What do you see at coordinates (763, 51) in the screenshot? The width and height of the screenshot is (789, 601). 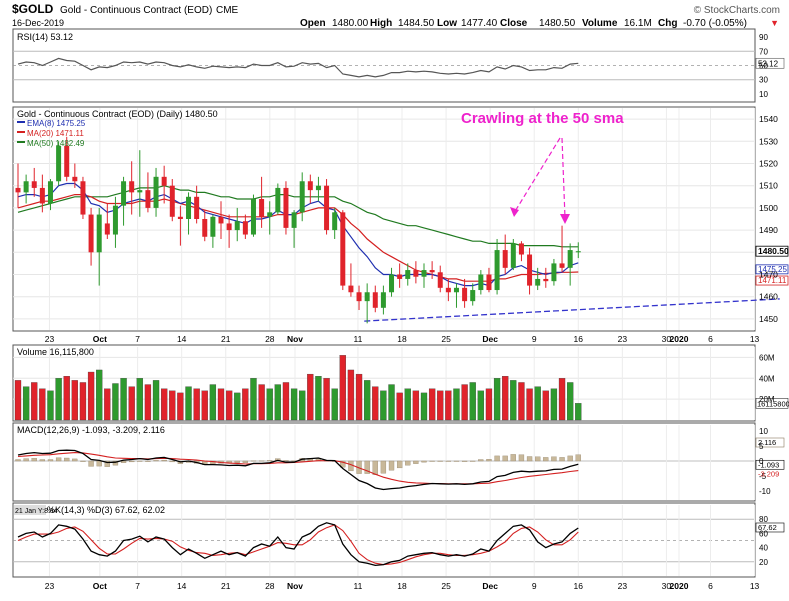 I see `rsi-tick-label: 70` at bounding box center [763, 51].